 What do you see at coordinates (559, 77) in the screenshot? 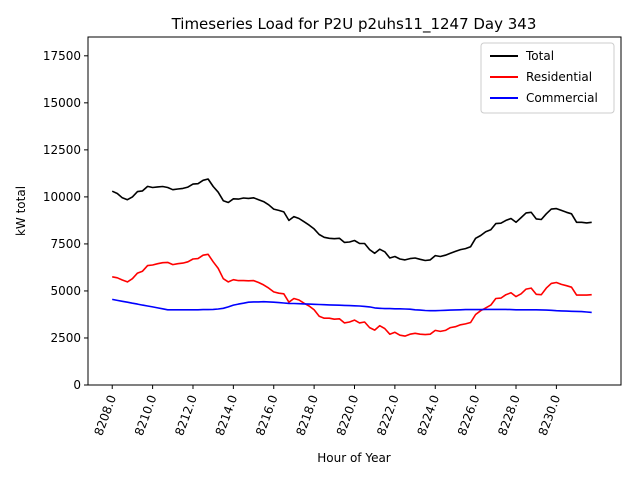
I see `legend-label-residential: Residential` at bounding box center [559, 77].